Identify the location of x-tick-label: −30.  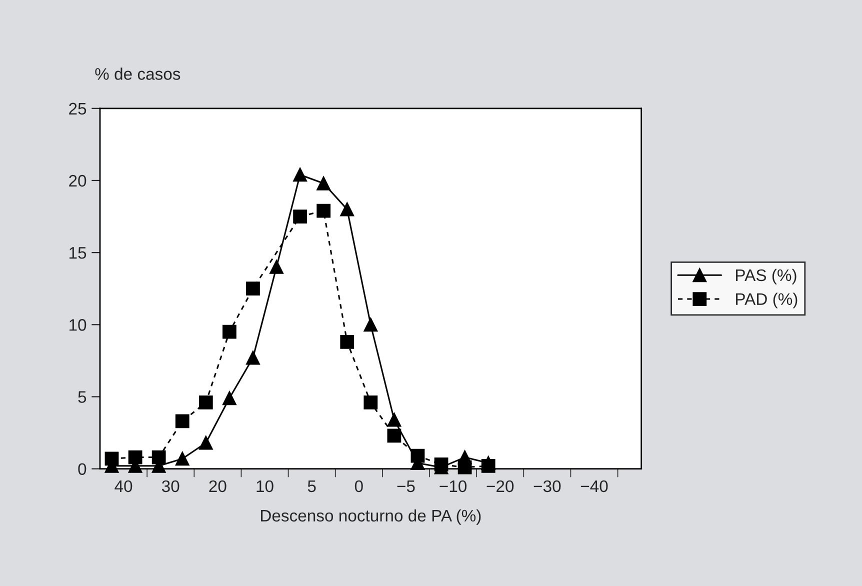
(547, 486).